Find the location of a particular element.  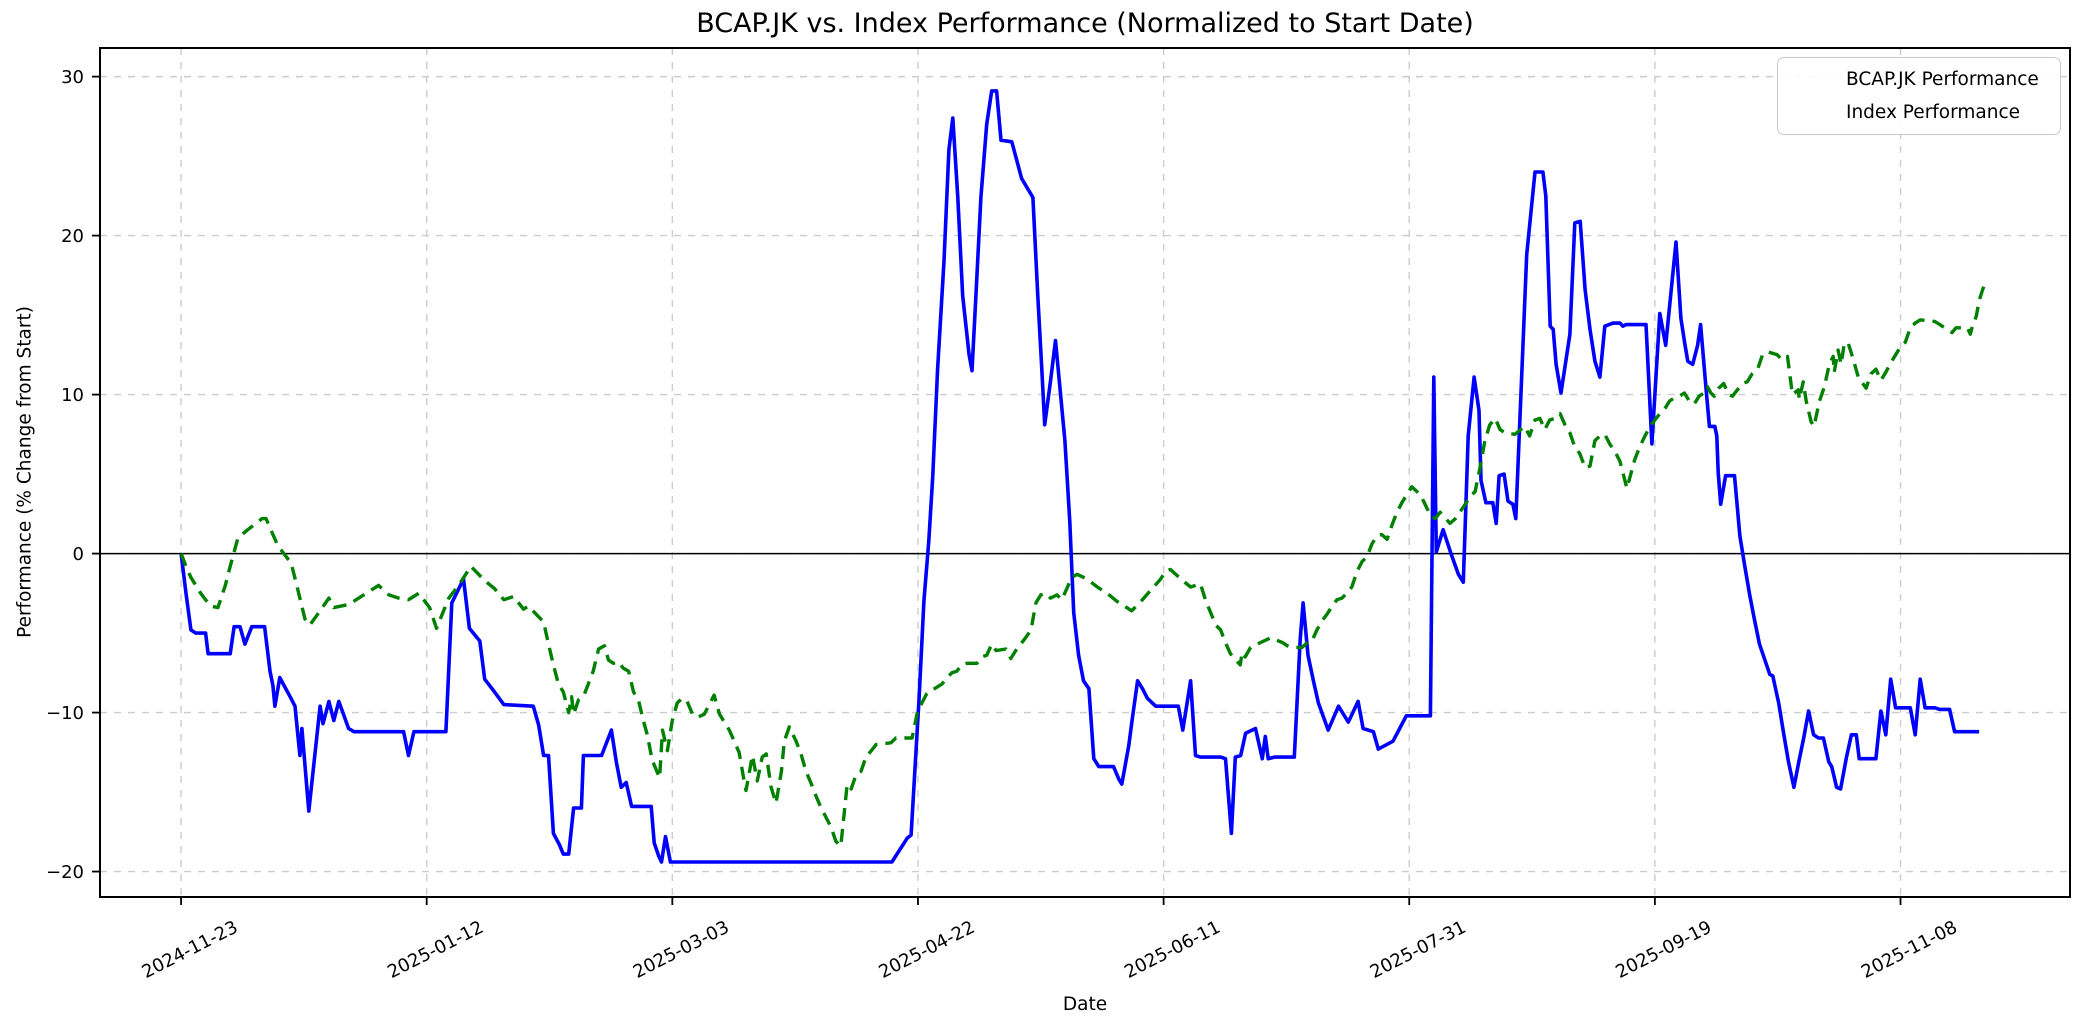

x-tick-label: 2025-06-11 is located at coordinates (1172, 950).